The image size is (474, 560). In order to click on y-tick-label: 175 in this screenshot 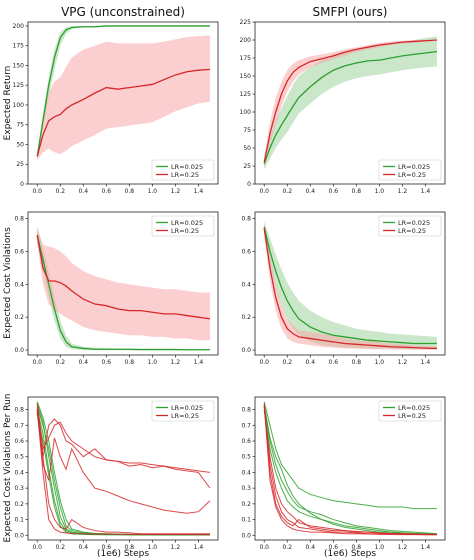, I will do `click(19, 46)`.